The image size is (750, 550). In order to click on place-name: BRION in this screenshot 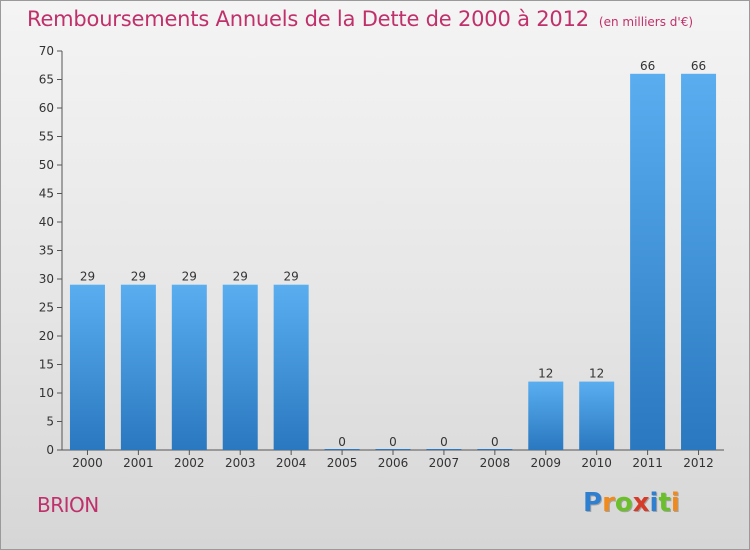, I will do `click(68, 505)`.